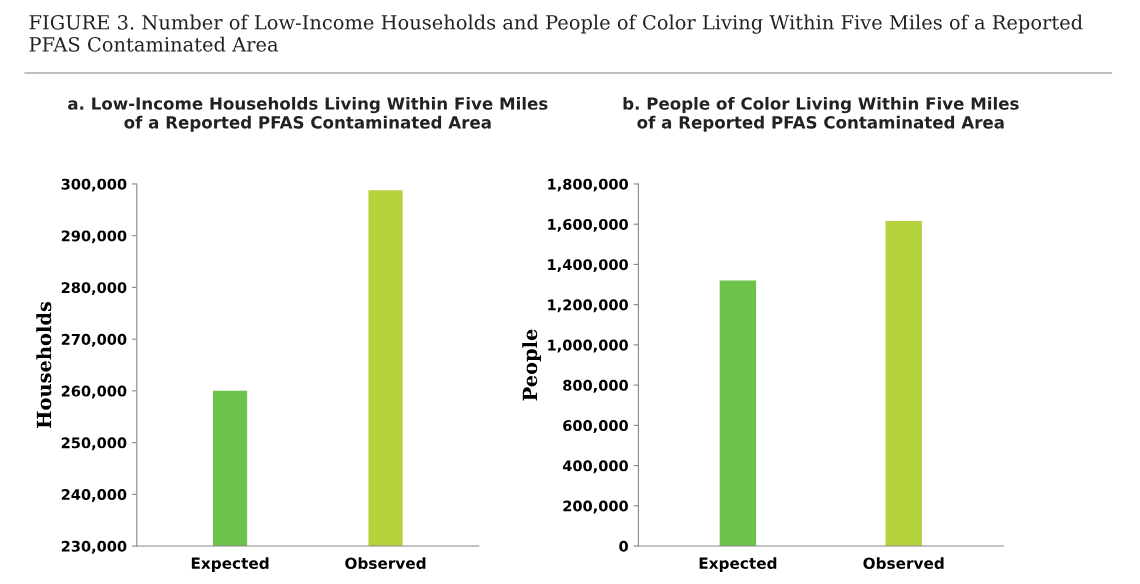  Describe the element at coordinates (595, 426) in the screenshot. I see `y-tick-label: 600,000` at that location.